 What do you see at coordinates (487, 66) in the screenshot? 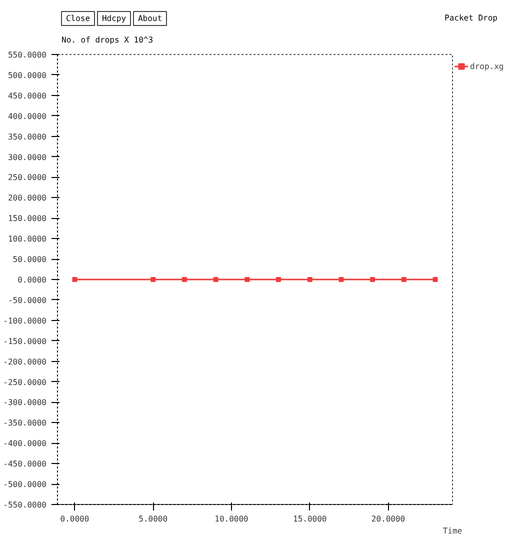
I see `legend-label: drop.xg` at bounding box center [487, 66].